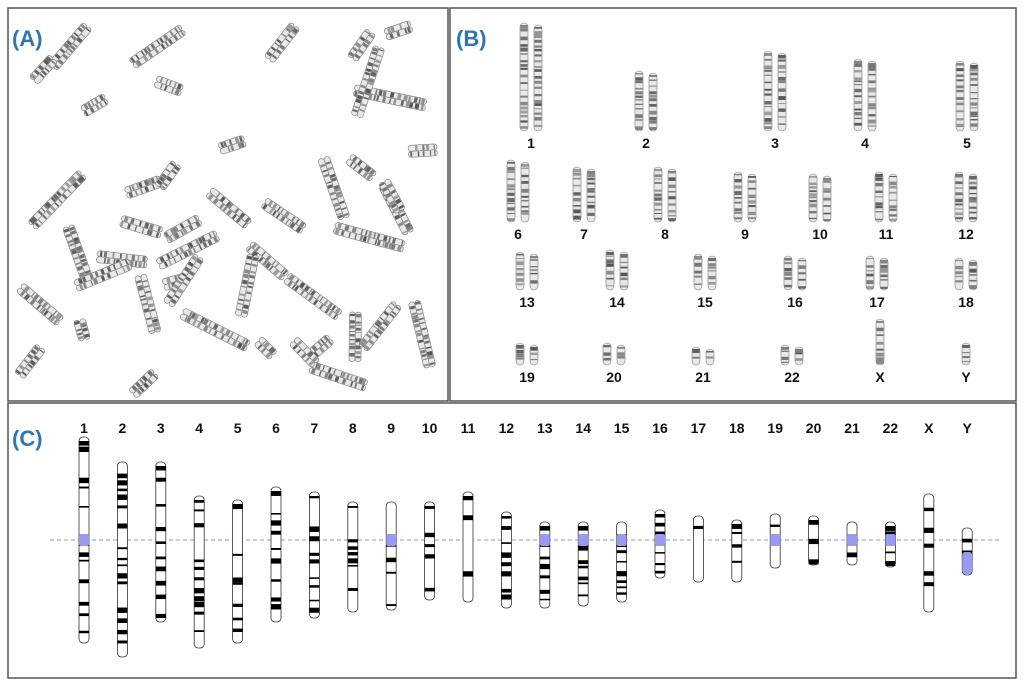 Image resolution: width=1024 pixels, height=686 pixels. I want to click on chromosome-label: 6, so click(276, 428).